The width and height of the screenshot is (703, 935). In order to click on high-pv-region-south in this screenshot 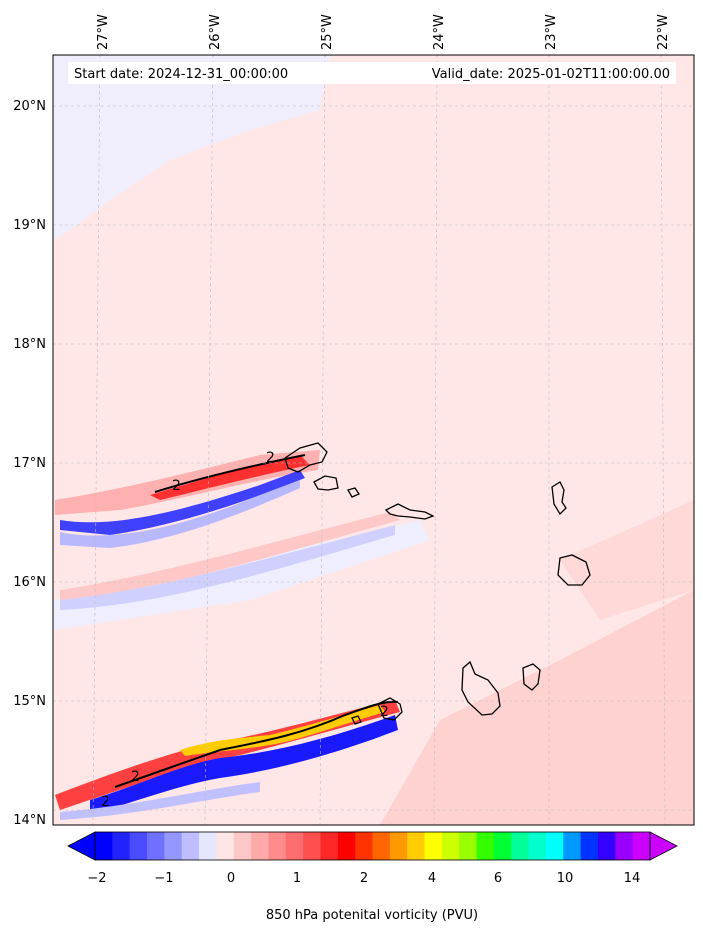, I will do `click(537, 707)`.